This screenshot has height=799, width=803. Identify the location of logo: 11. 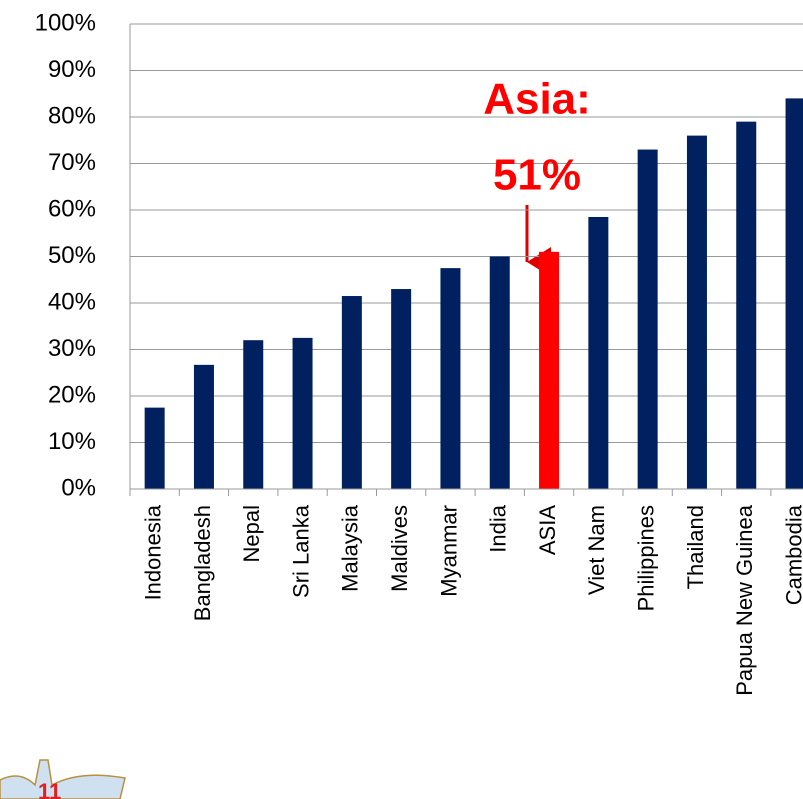
(63, 779).